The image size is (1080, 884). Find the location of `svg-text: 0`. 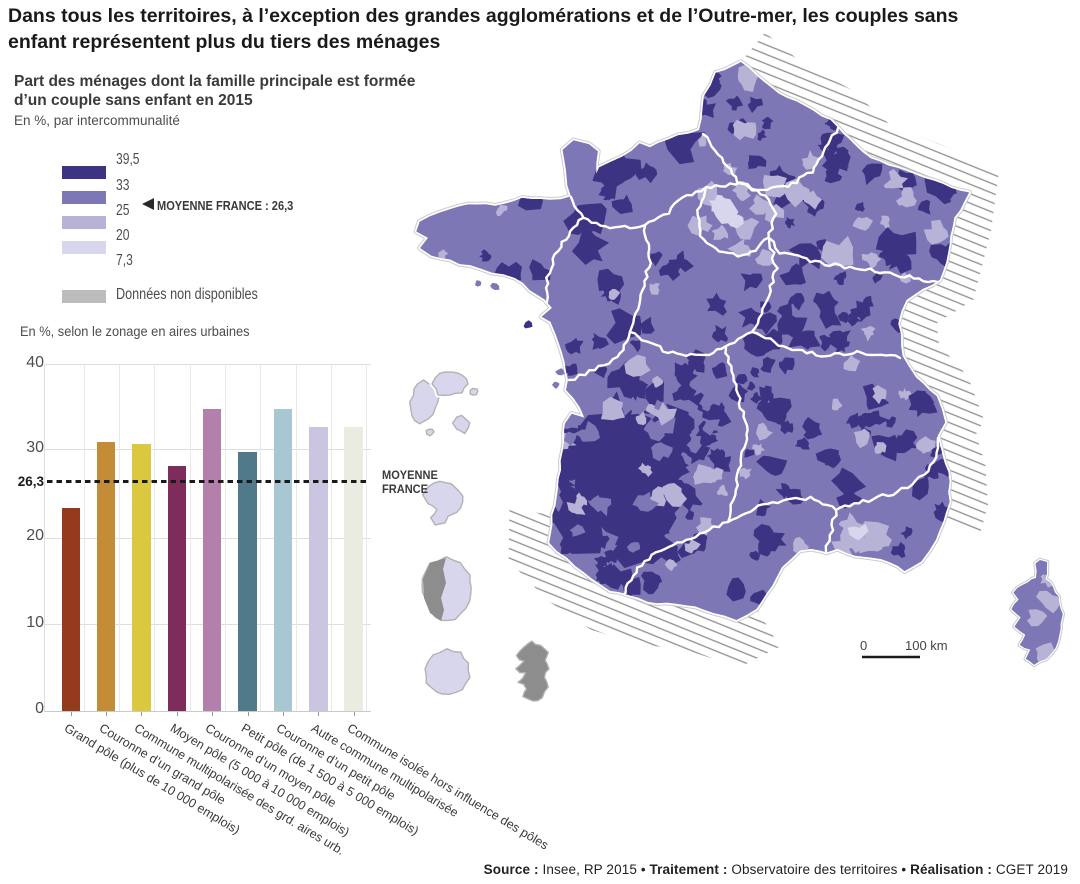

svg-text: 0 is located at coordinates (863, 645).